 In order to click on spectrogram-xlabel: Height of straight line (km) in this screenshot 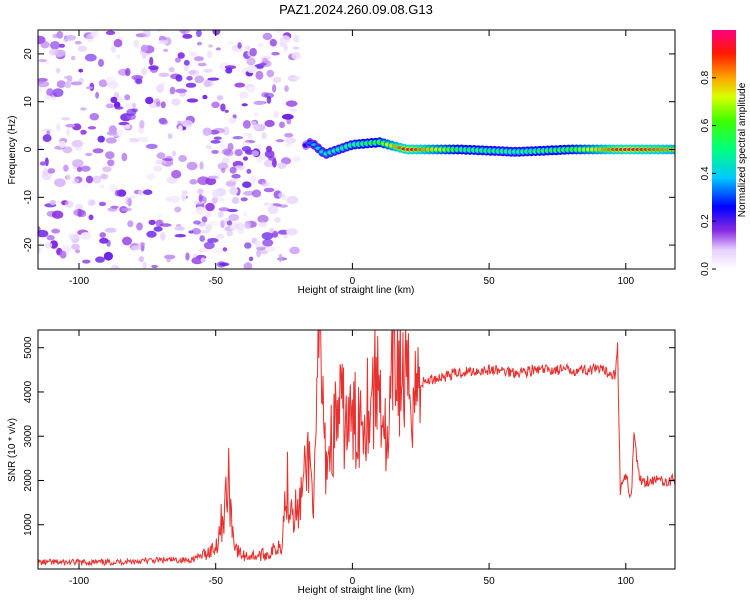, I will do `click(356, 290)`.